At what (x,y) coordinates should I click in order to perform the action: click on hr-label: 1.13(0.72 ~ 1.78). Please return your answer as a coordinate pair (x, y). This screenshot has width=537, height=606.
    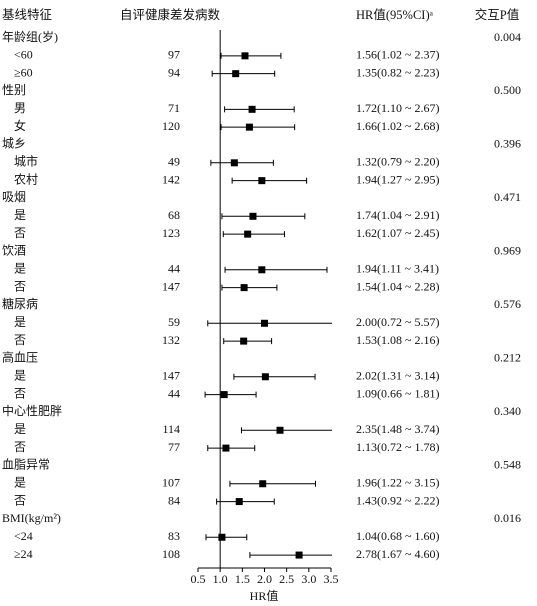
    Looking at the image, I should click on (397, 447).